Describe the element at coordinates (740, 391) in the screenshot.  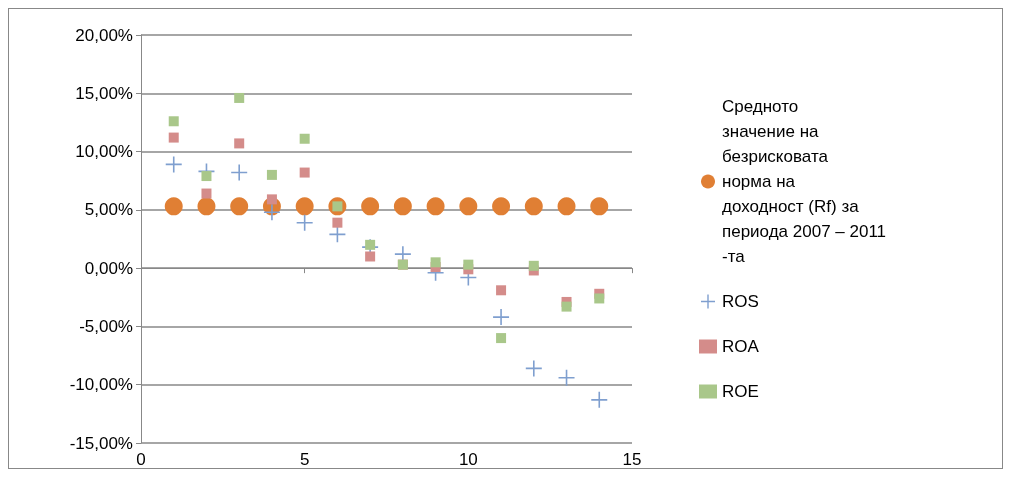
I see `legend-label: ROE` at that location.